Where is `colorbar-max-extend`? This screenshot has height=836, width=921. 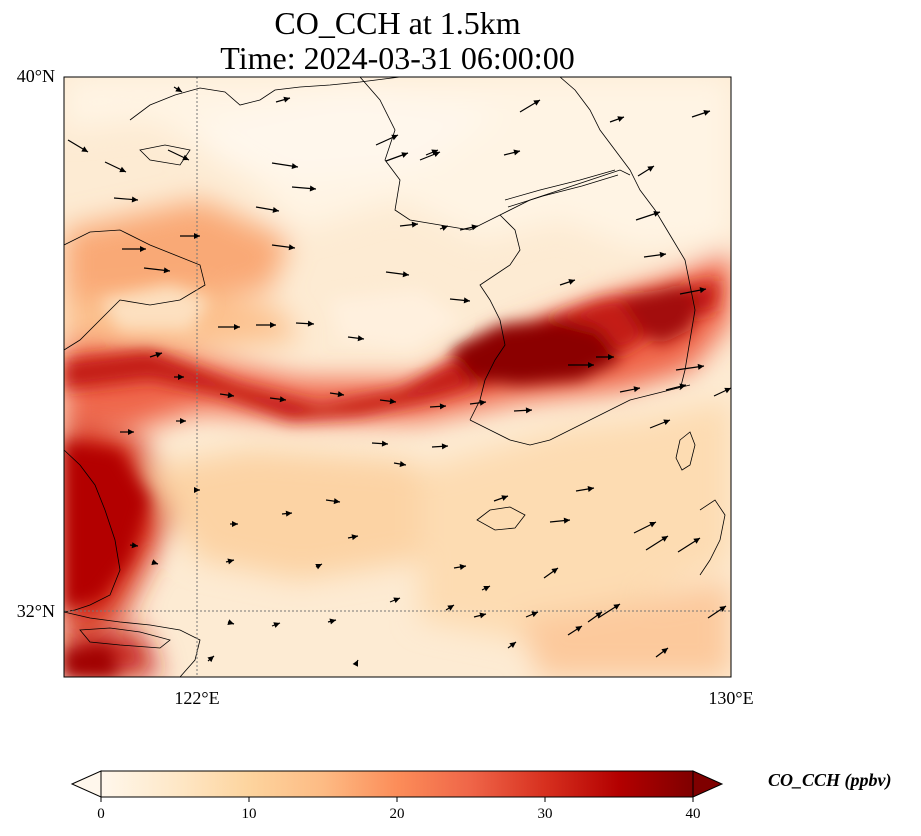
colorbar-max-extend is located at coordinates (708, 784).